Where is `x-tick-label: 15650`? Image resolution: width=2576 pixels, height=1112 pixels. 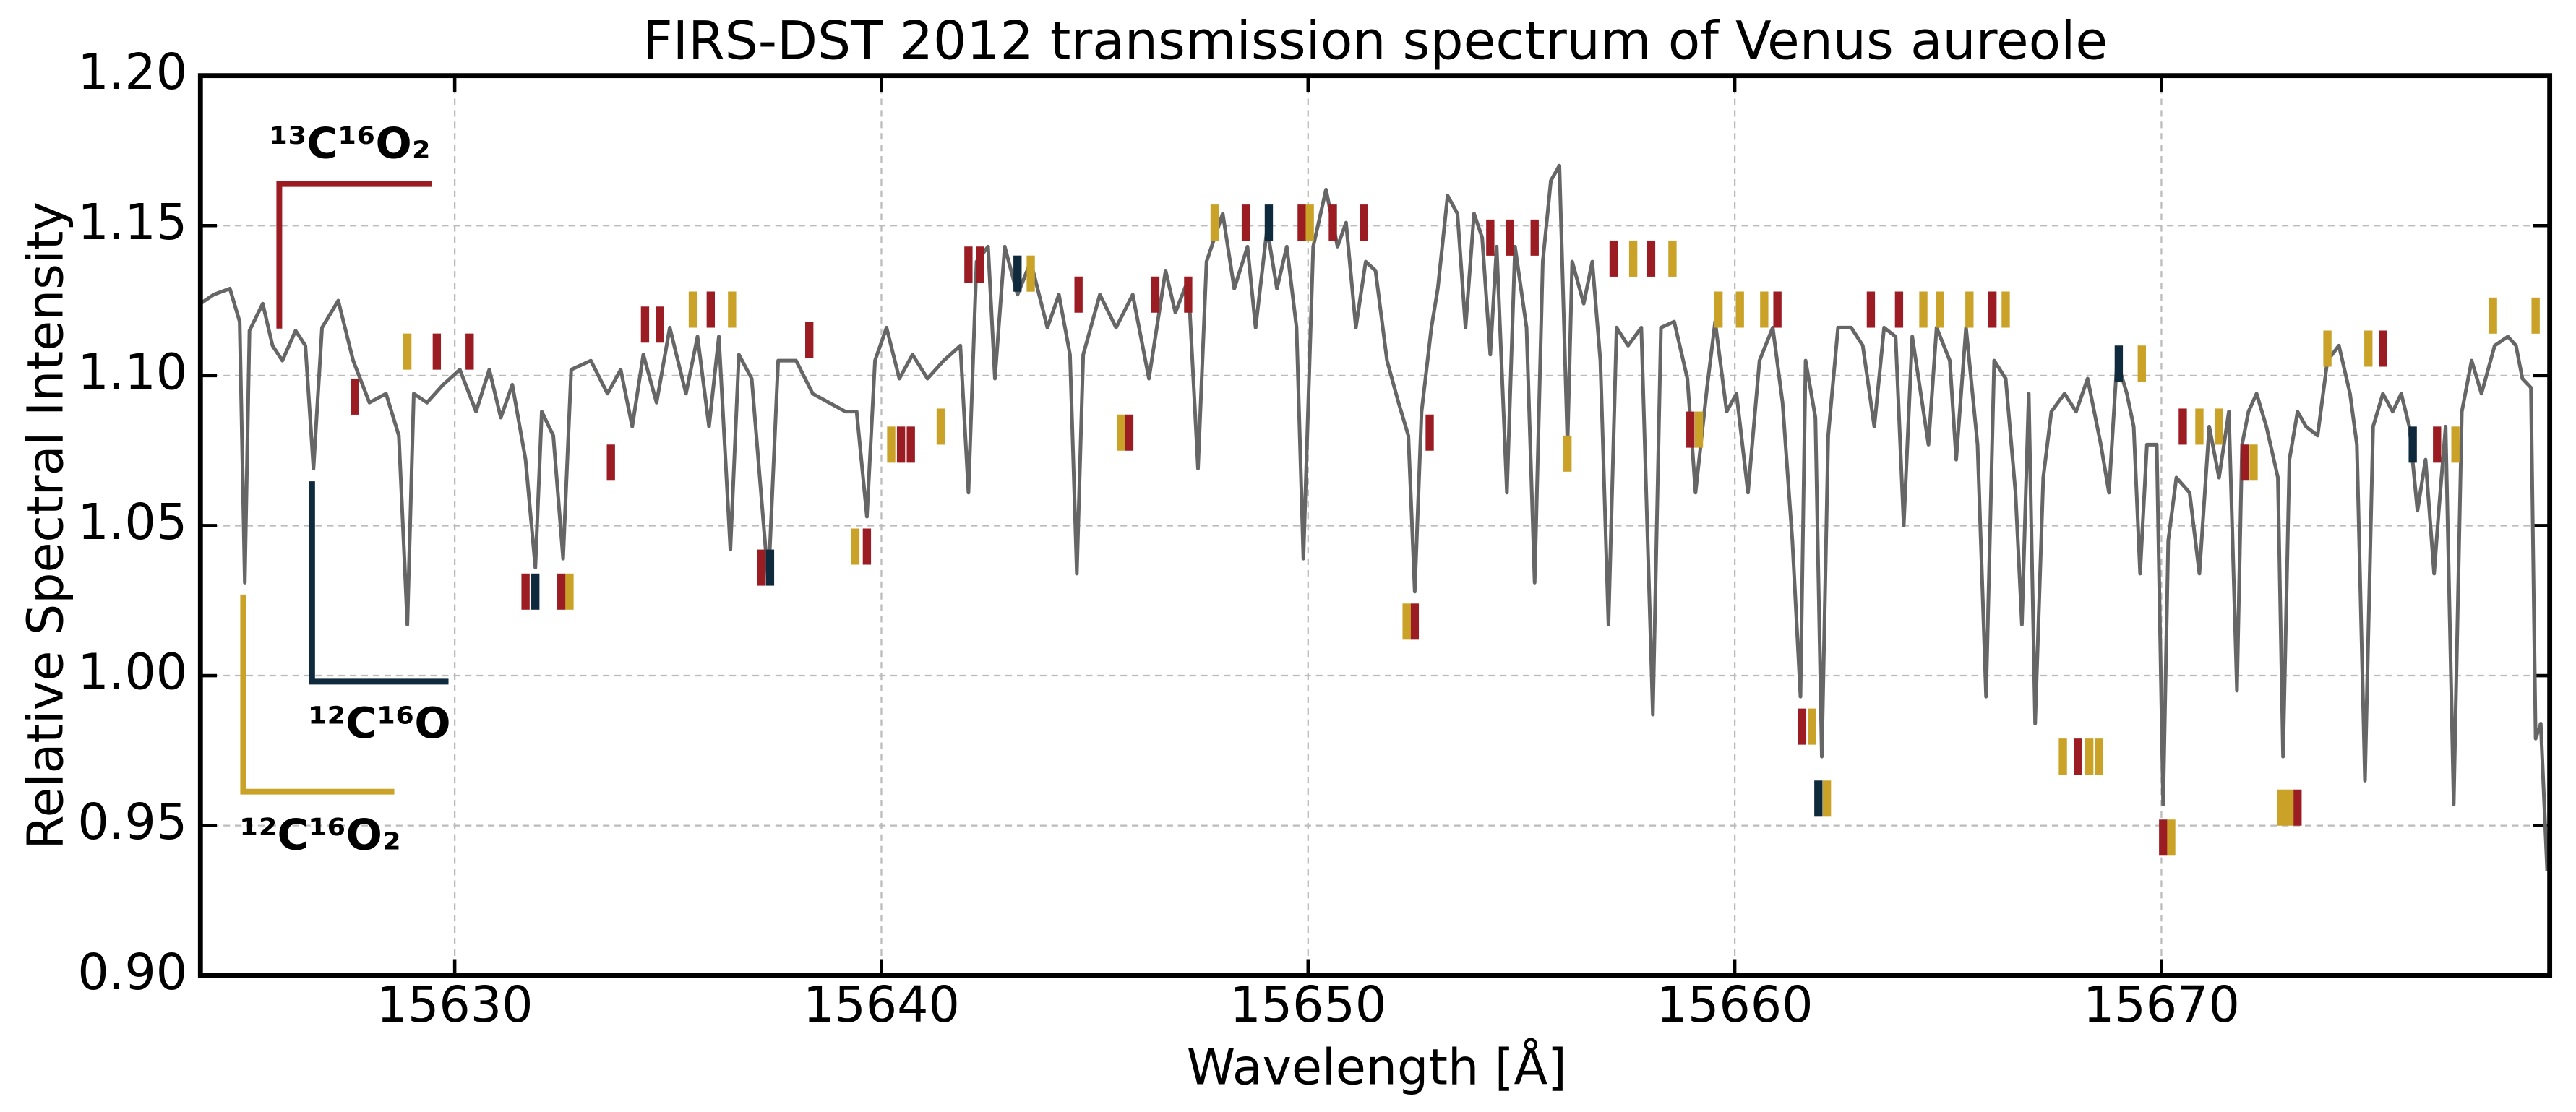 x-tick-label: 15650 is located at coordinates (1308, 1005).